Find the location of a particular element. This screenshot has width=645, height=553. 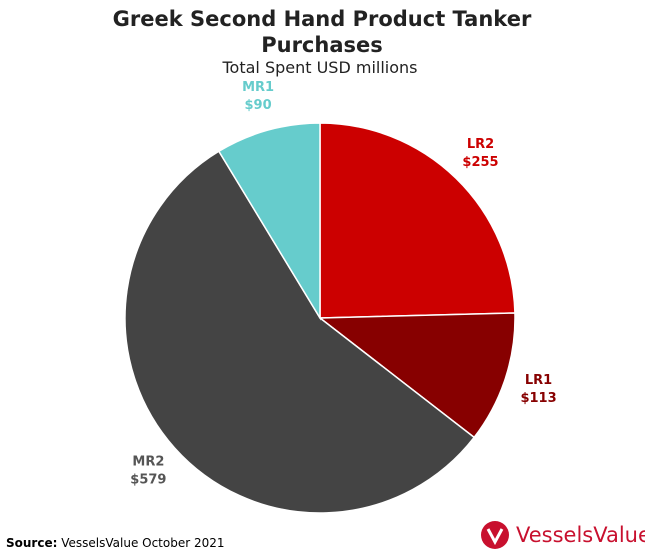

value-label: $255 is located at coordinates (480, 162).